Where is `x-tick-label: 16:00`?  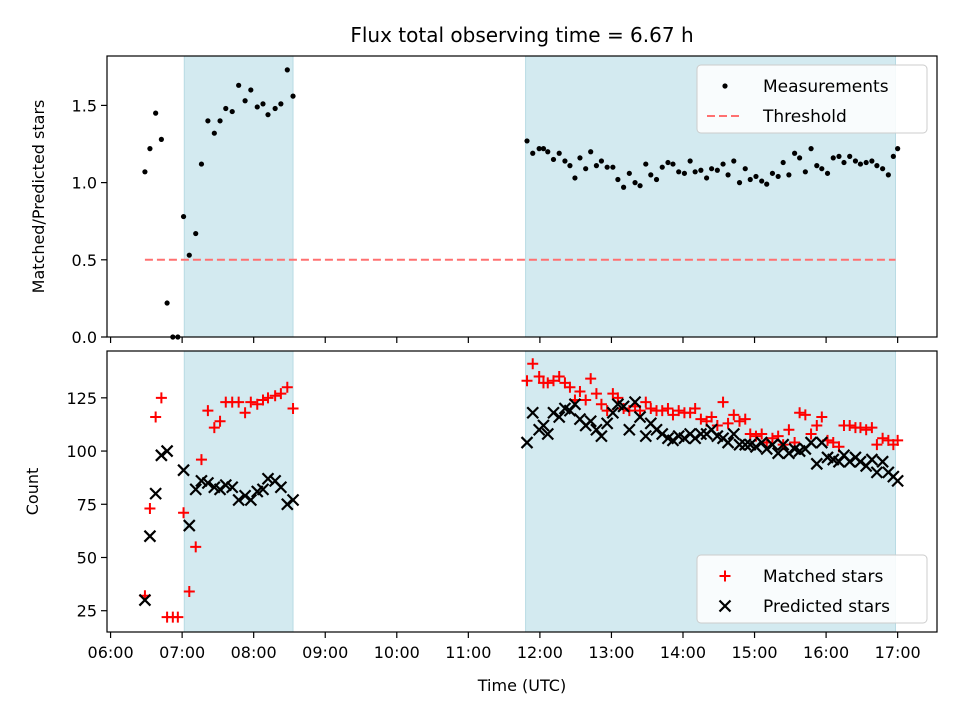 x-tick-label: 16:00 is located at coordinates (826, 652).